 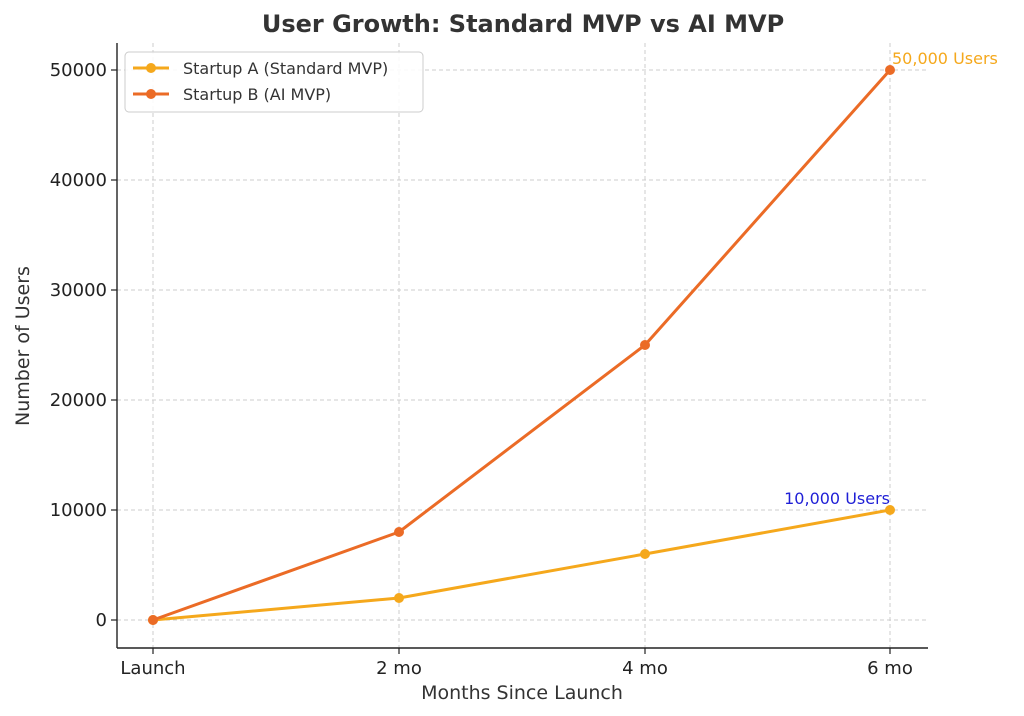 What do you see at coordinates (152, 668) in the screenshot?
I see `x-tick-label: Launch` at bounding box center [152, 668].